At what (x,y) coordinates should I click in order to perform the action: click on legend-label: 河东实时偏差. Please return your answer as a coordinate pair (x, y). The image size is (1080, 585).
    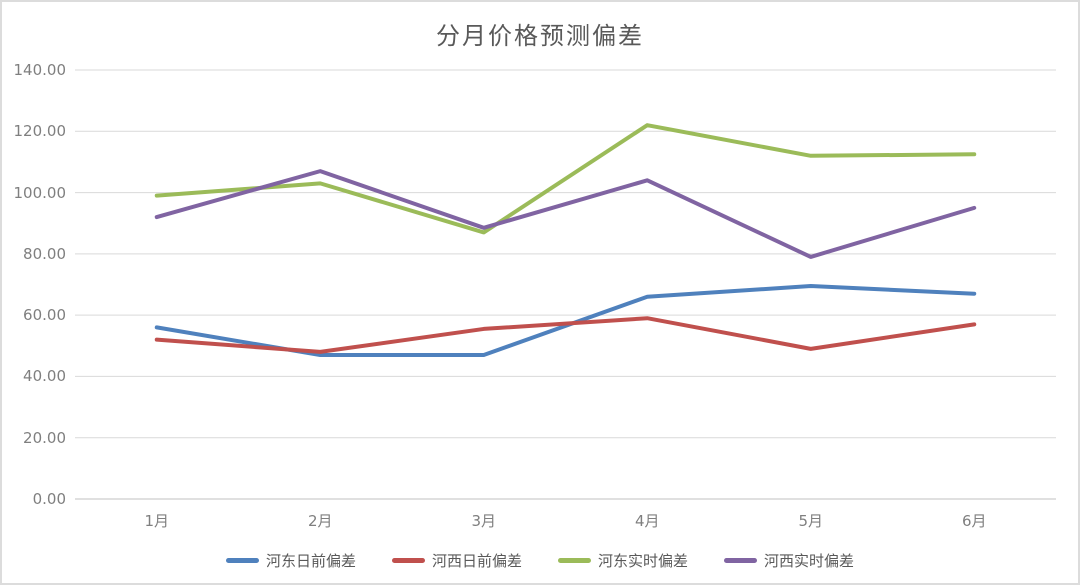
    Looking at the image, I should click on (643, 561).